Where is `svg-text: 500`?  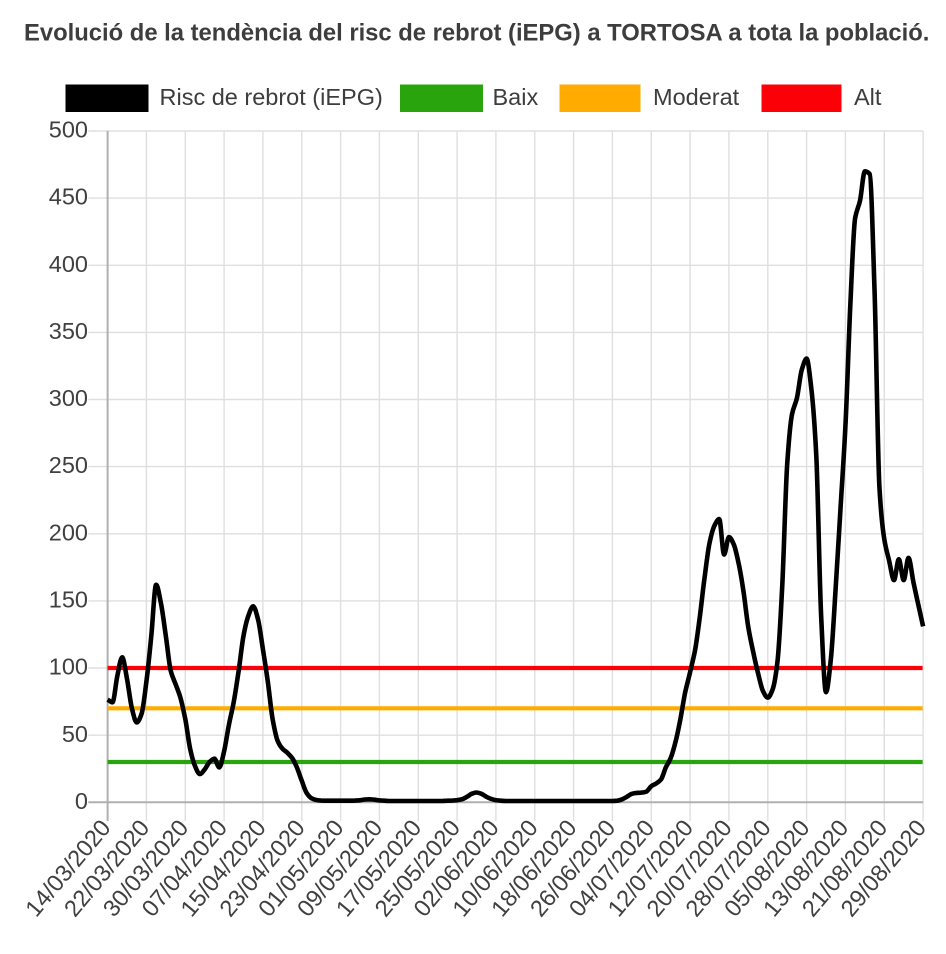 svg-text: 500 is located at coordinates (68, 130).